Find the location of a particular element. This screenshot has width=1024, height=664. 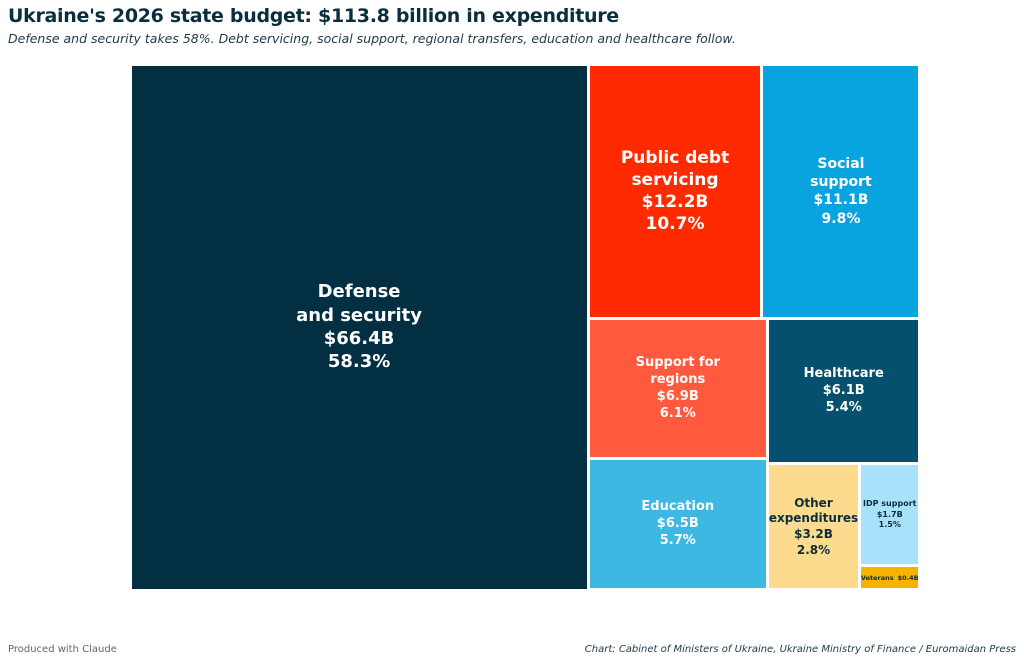

tile: Support for regions $6.9B 6.1% is located at coordinates (677, 388).